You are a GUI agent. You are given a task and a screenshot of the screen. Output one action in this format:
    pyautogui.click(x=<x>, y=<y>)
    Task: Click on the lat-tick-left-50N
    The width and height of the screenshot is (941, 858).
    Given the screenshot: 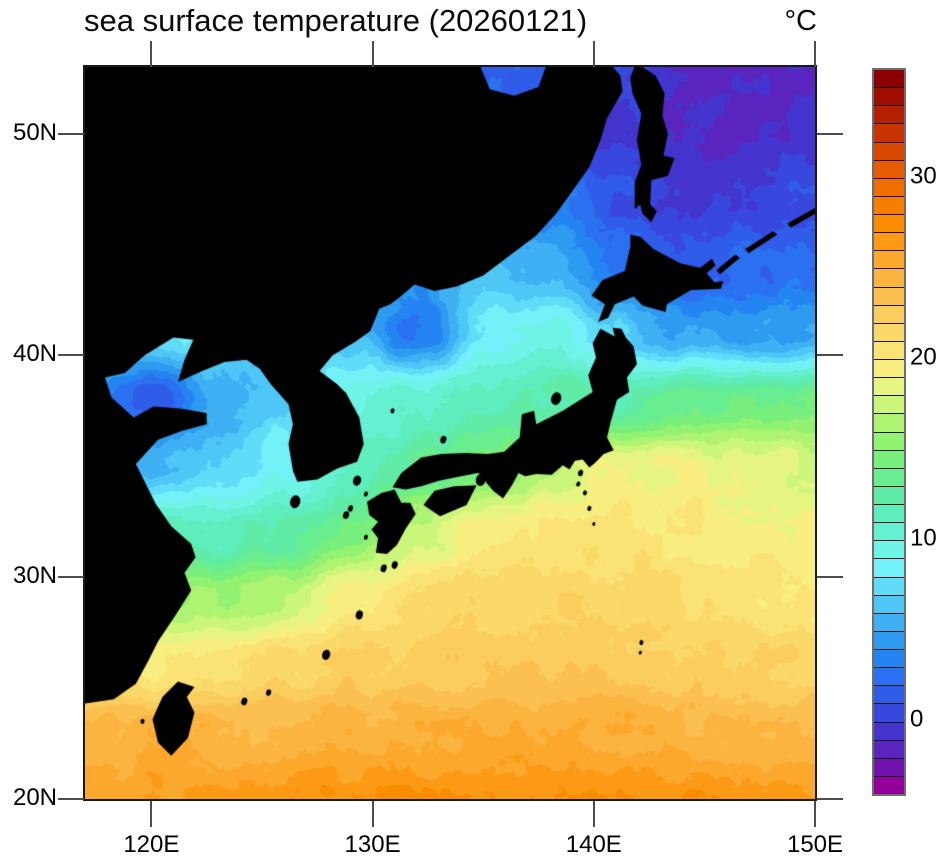 What is the action you would take?
    pyautogui.click(x=71, y=133)
    